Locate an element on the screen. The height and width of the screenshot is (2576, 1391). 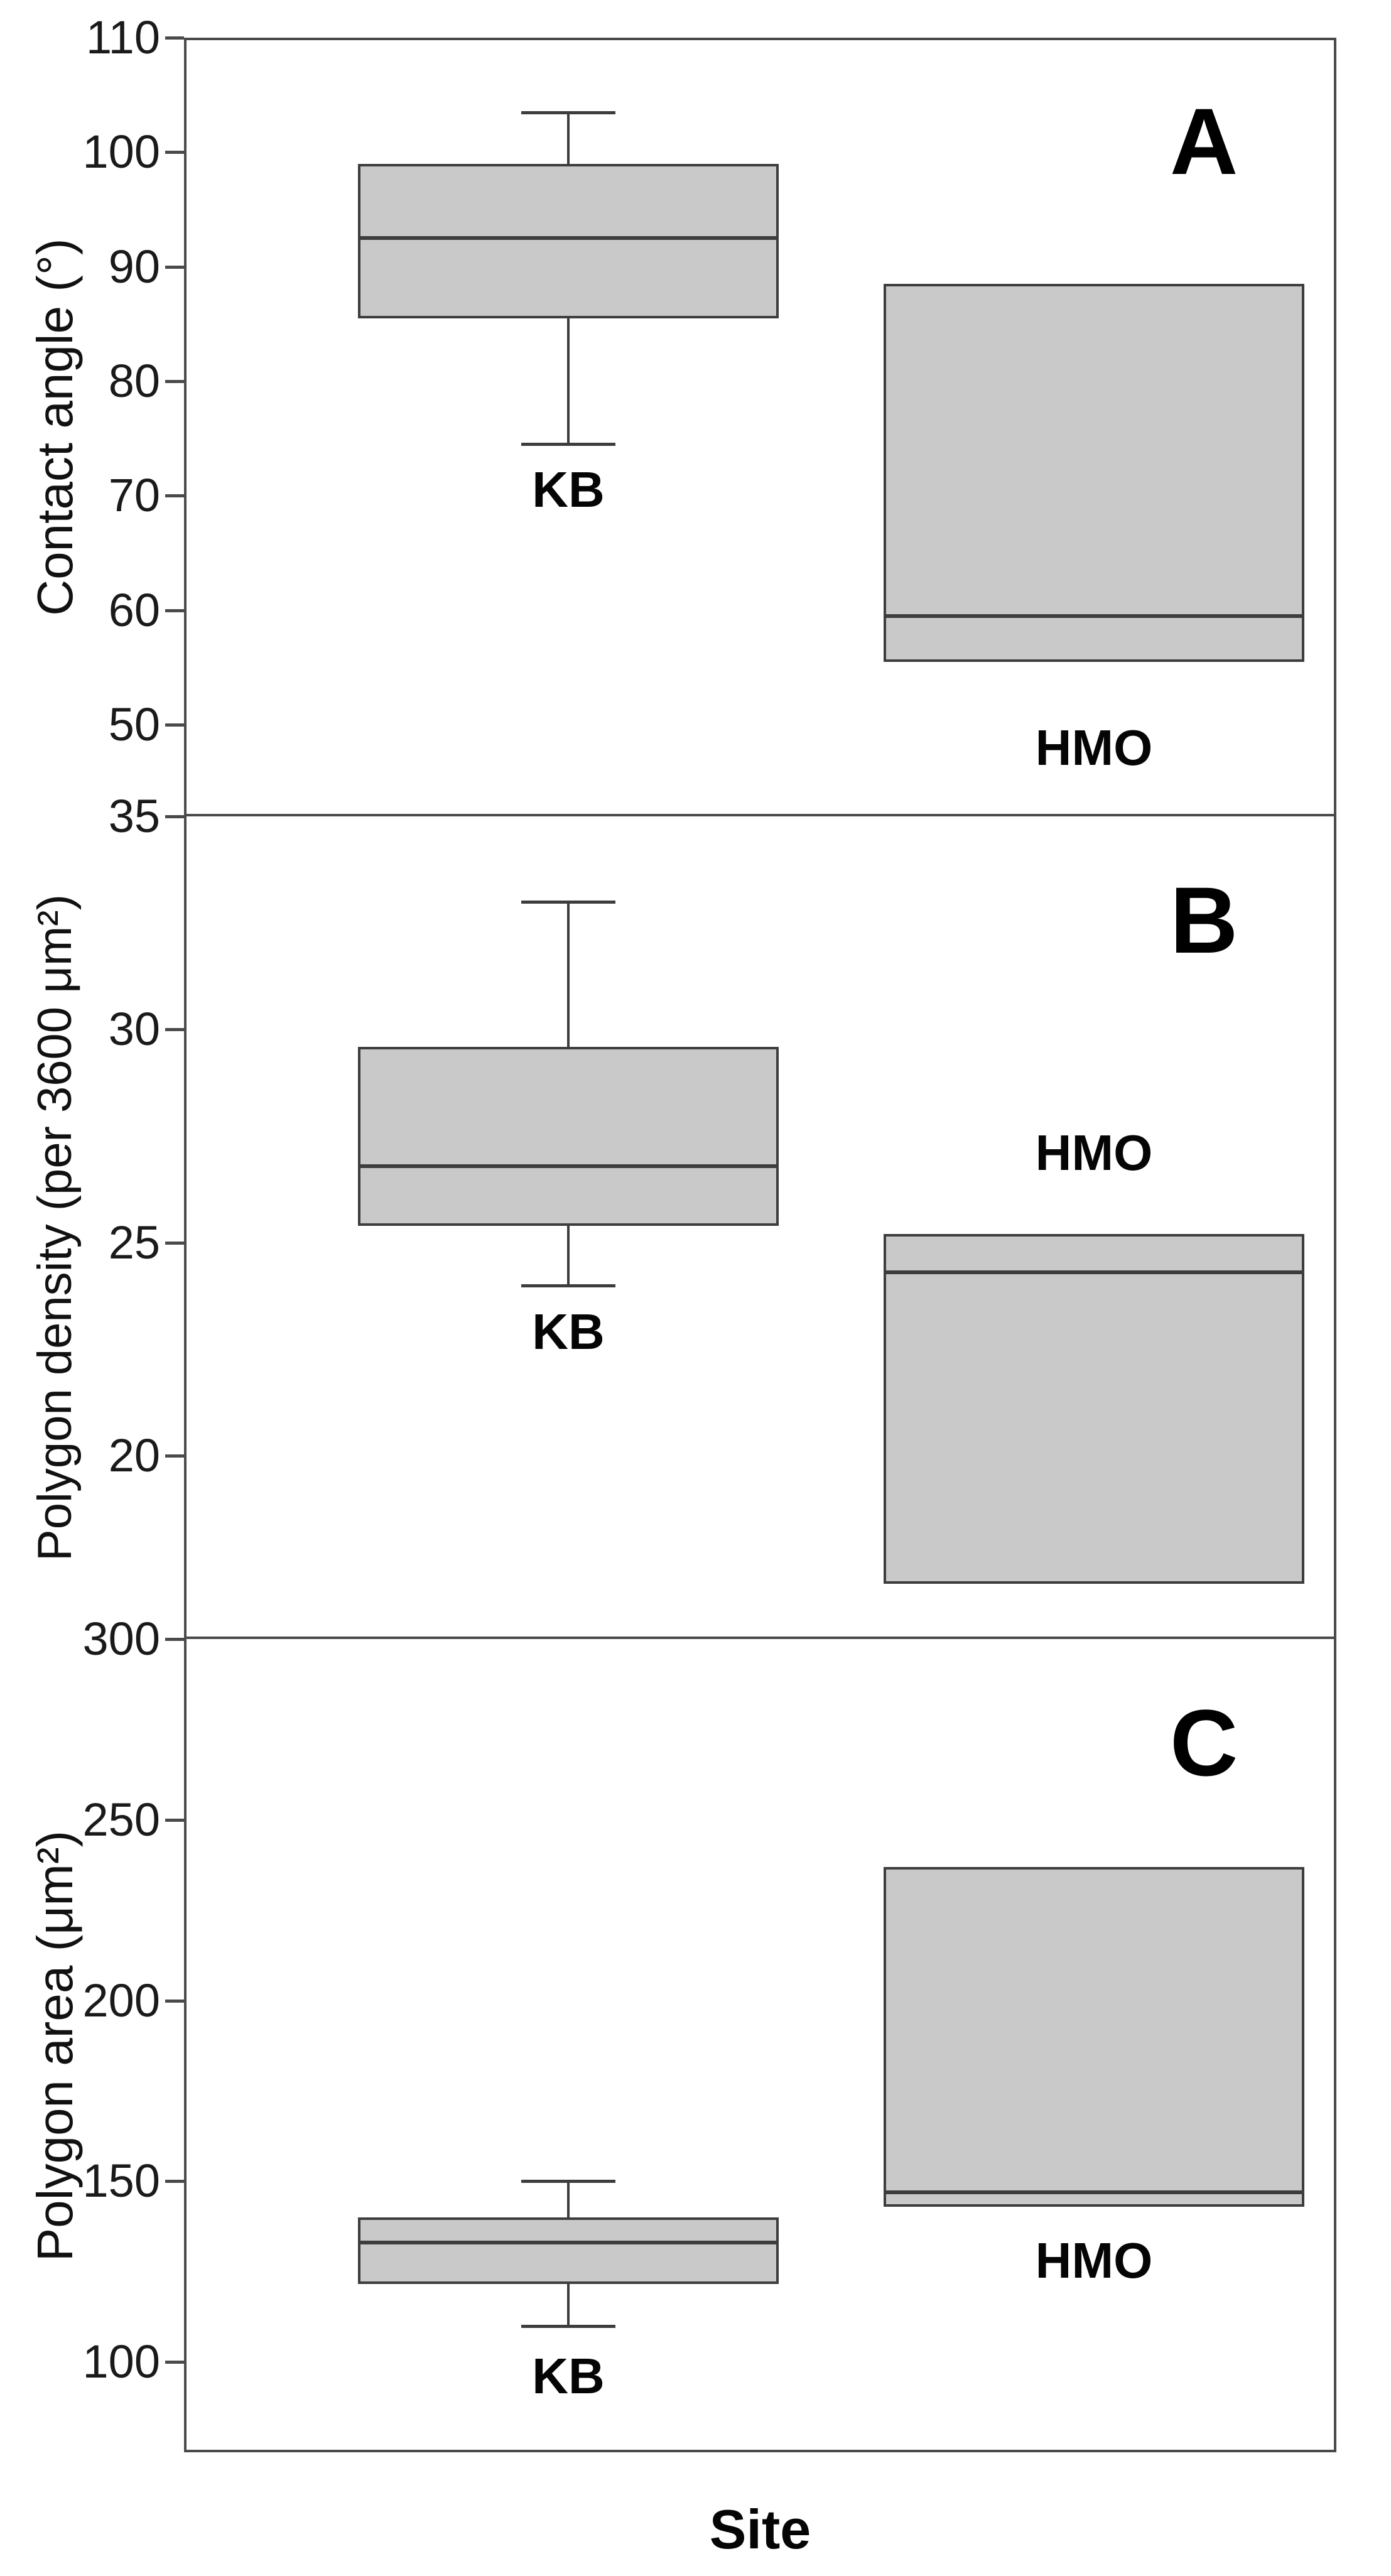
panel-letter-c: C is located at coordinates (1204, 1742).